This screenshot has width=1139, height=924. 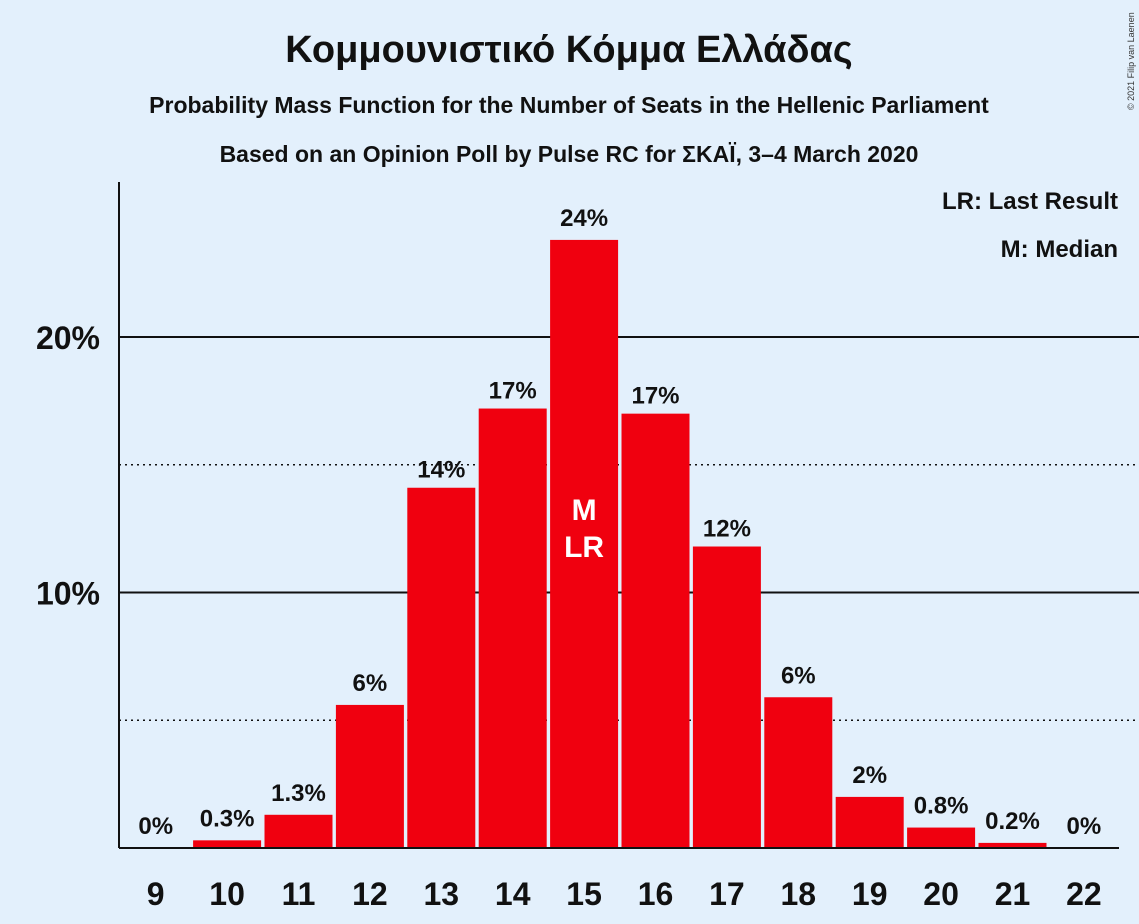 I want to click on data-label-17: 12%, so click(x=727, y=529).